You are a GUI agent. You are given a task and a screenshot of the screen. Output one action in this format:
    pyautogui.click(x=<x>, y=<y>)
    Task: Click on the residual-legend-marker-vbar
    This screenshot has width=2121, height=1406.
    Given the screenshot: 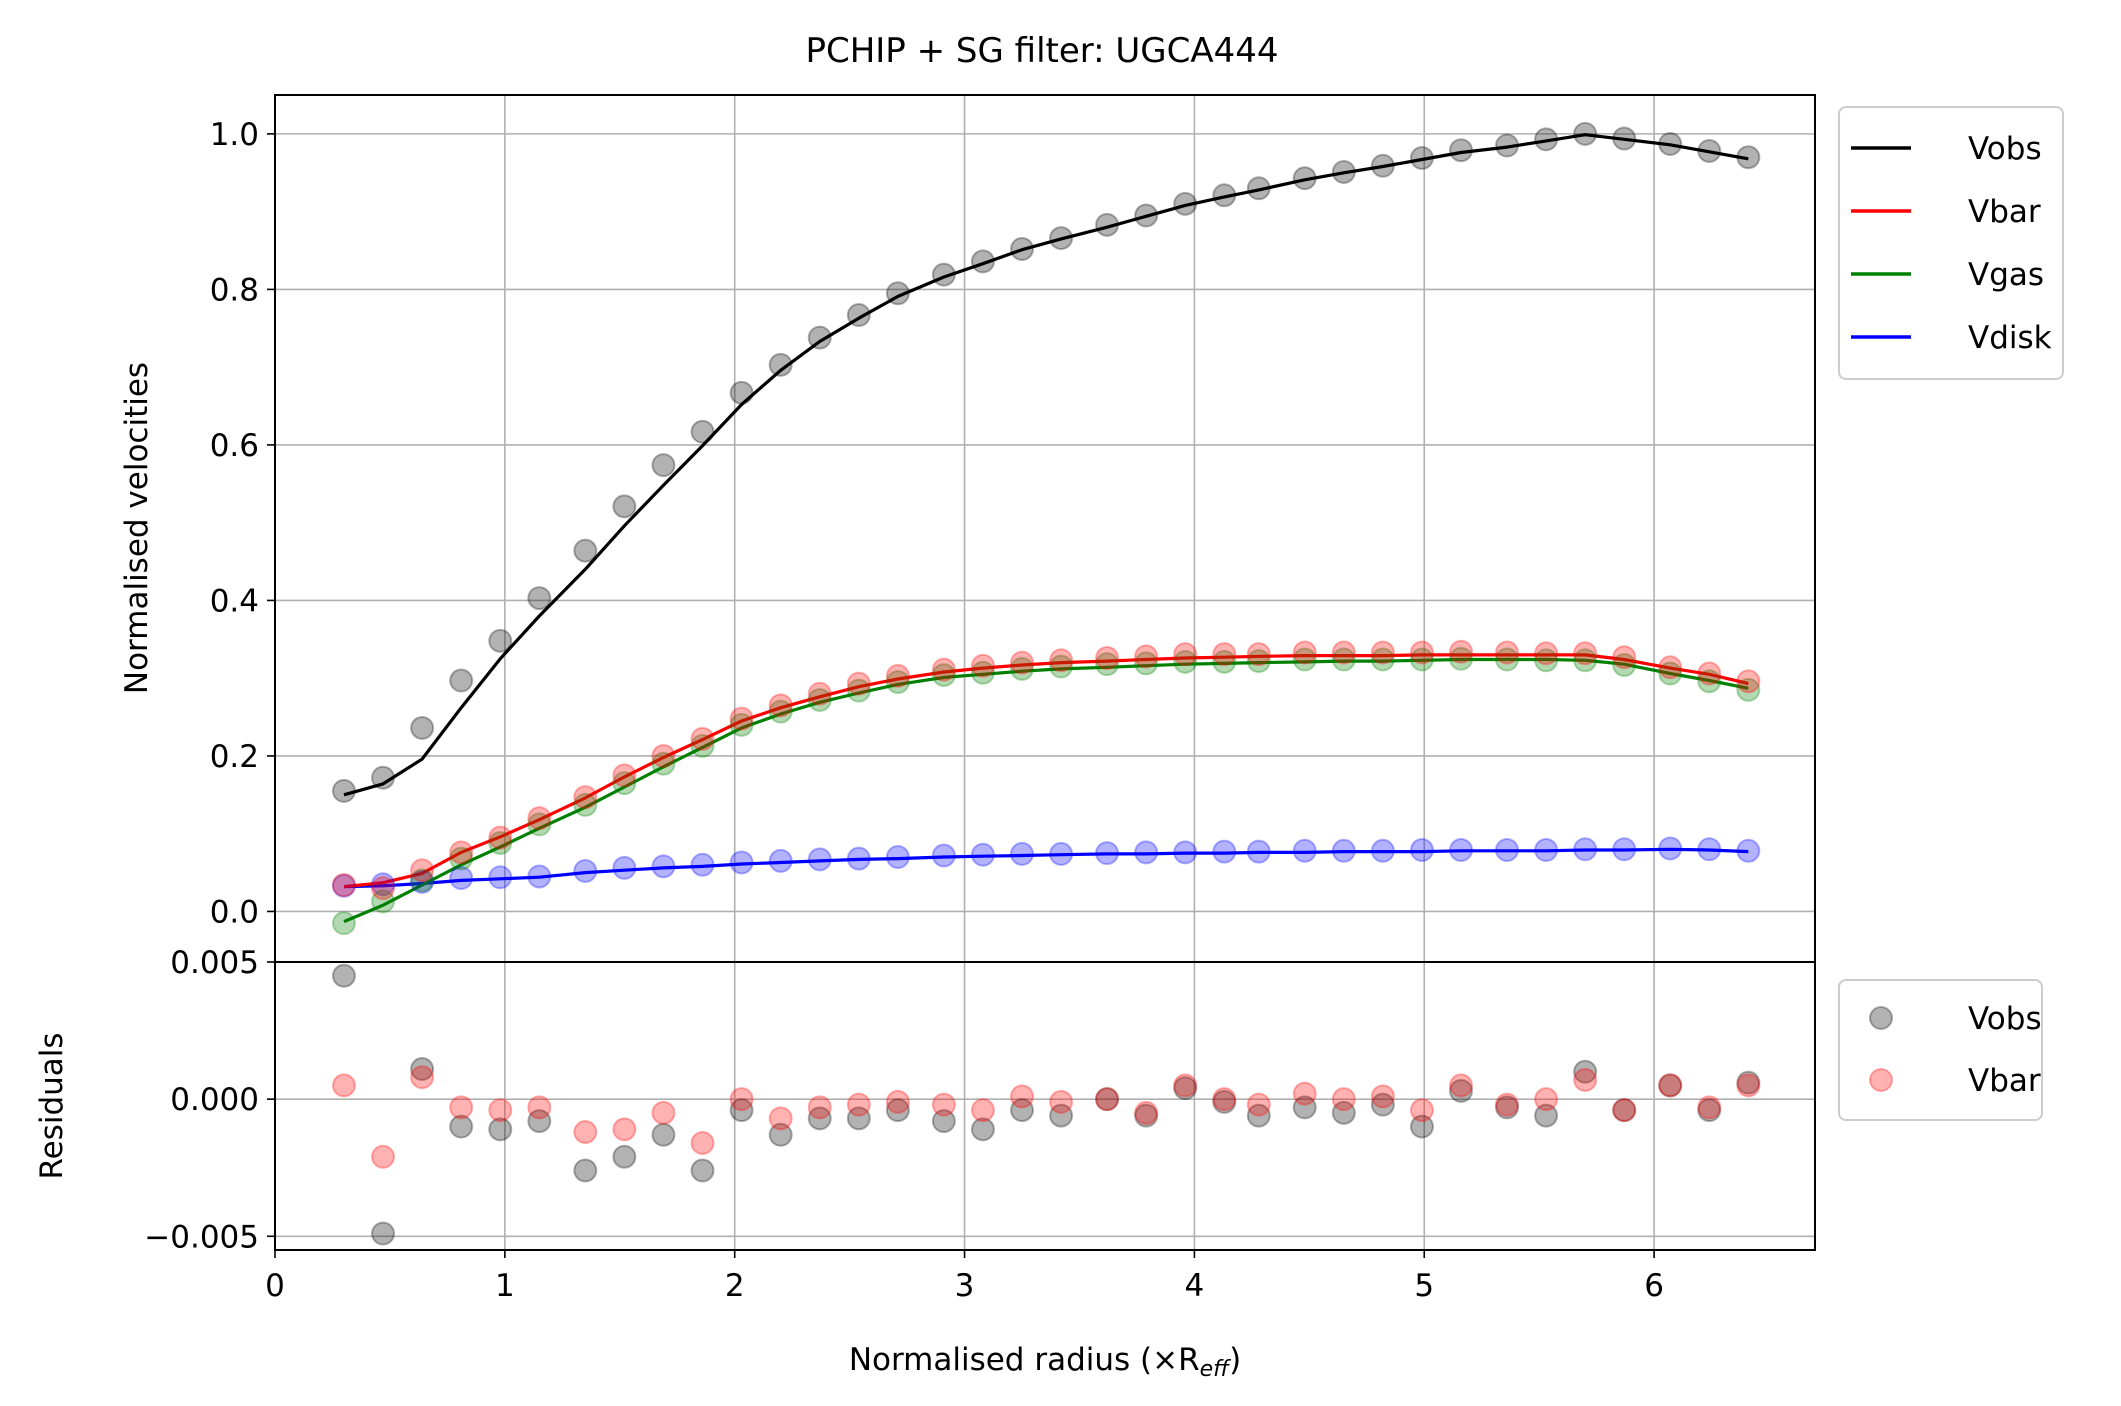 What is the action you would take?
    pyautogui.click(x=1881, y=1080)
    